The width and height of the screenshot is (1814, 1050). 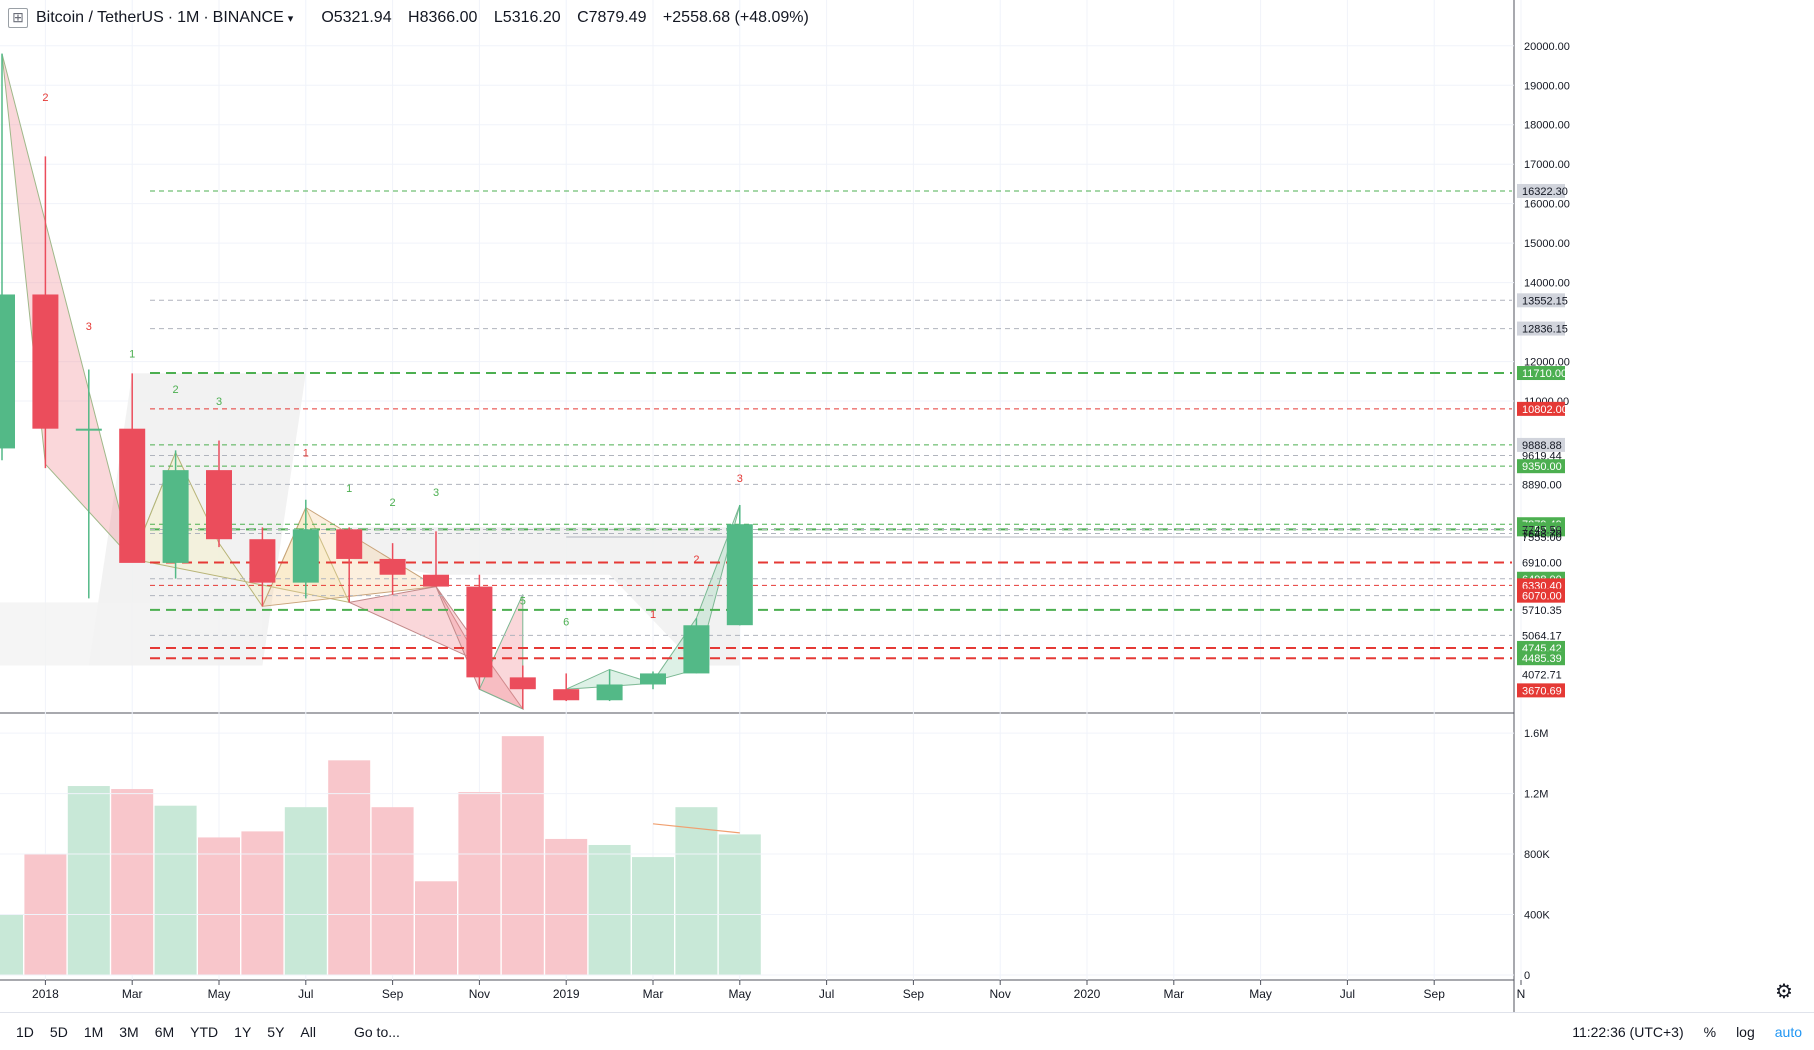 What do you see at coordinates (1547, 86) in the screenshot?
I see `price-tick-label: 19000.00` at bounding box center [1547, 86].